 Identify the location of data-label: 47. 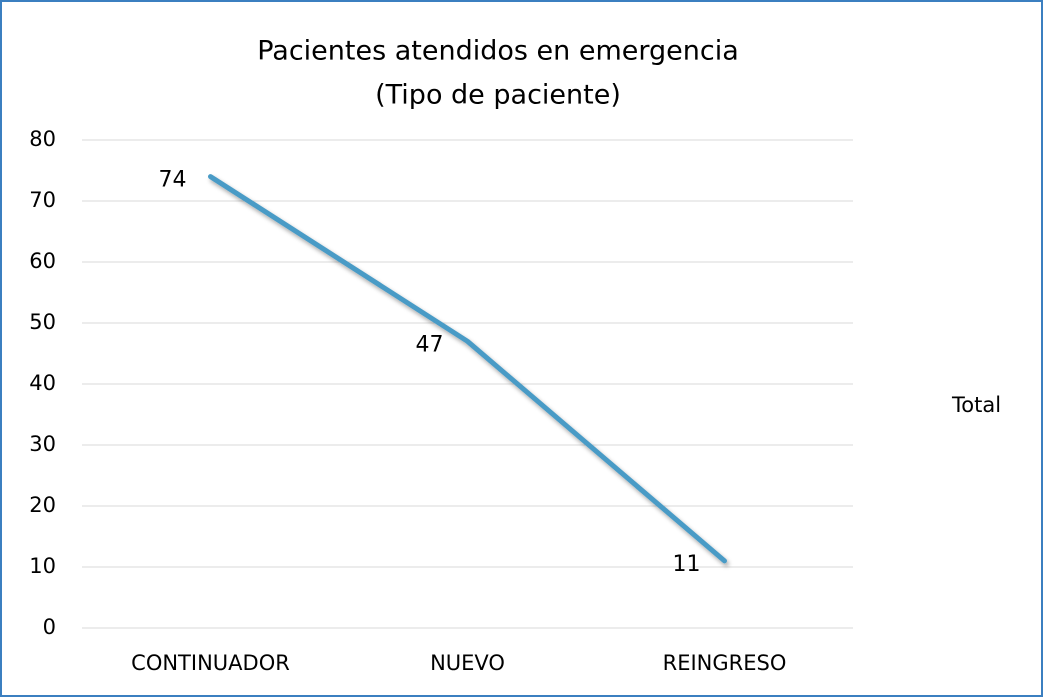
(430, 344).